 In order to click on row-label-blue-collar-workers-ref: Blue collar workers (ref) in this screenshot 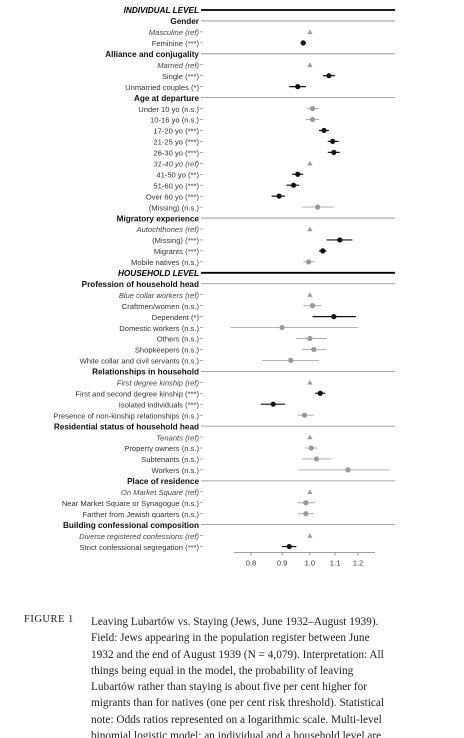, I will do `click(159, 295)`.